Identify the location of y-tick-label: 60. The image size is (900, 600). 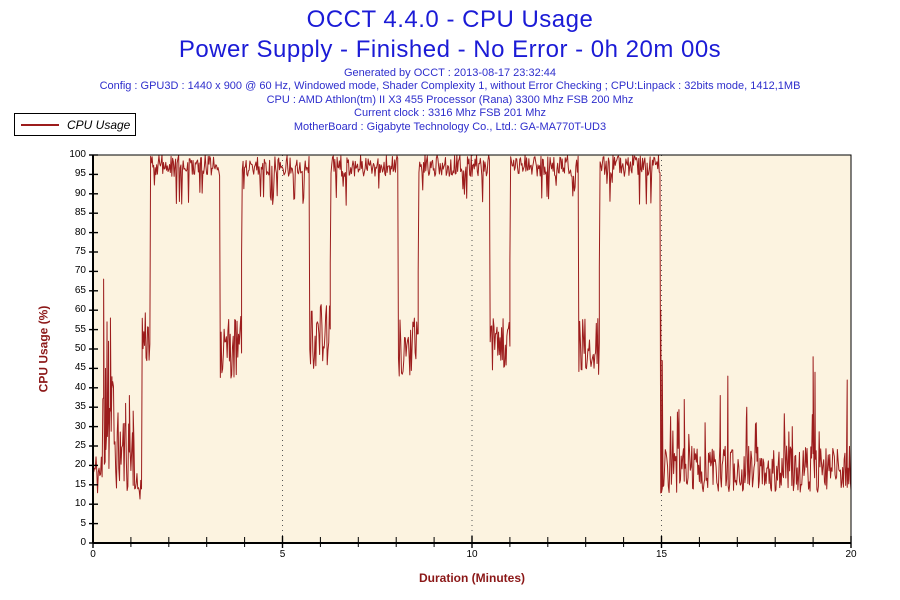
(80, 310).